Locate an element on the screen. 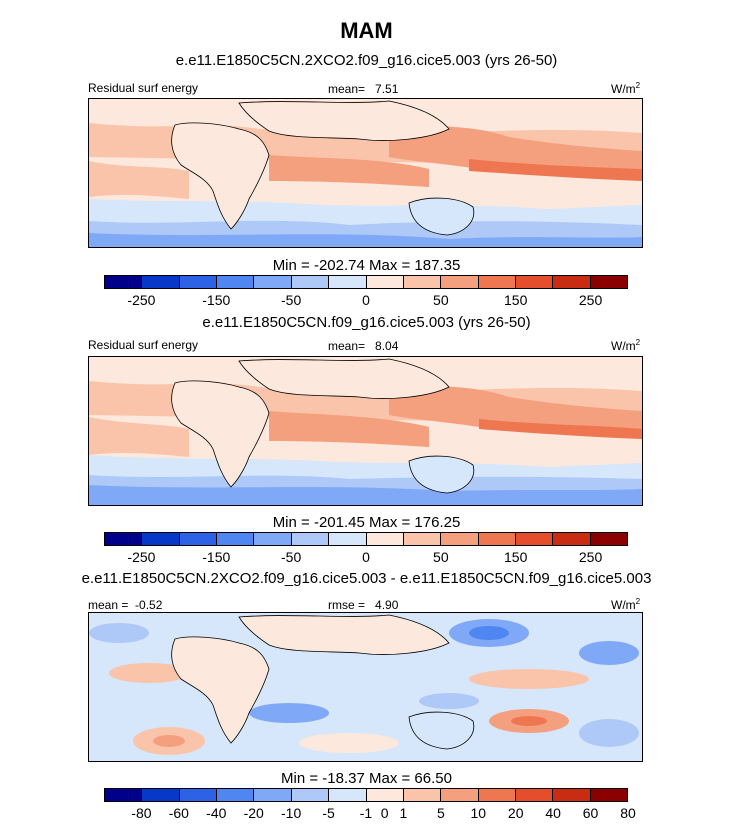  panel-2-tick-label: -150 is located at coordinates (216, 557).